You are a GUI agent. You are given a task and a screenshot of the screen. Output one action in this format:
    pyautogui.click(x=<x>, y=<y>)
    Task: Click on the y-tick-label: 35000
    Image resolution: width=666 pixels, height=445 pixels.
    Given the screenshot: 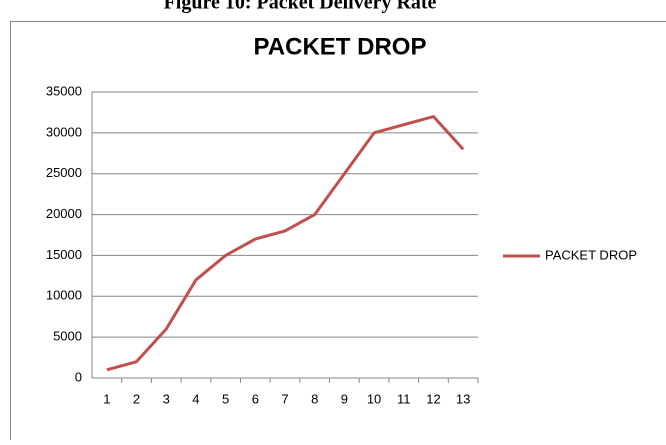 What is the action you would take?
    pyautogui.click(x=64, y=90)
    